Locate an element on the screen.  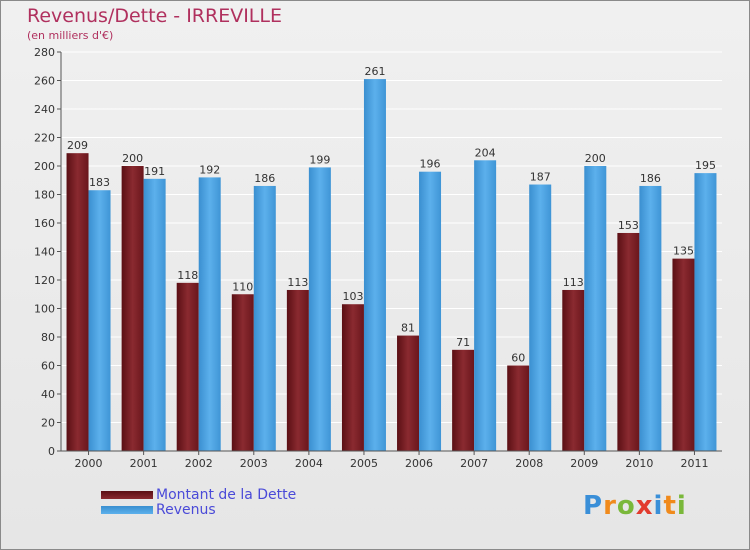
value-label-revenus: 195 is located at coordinates (705, 165).